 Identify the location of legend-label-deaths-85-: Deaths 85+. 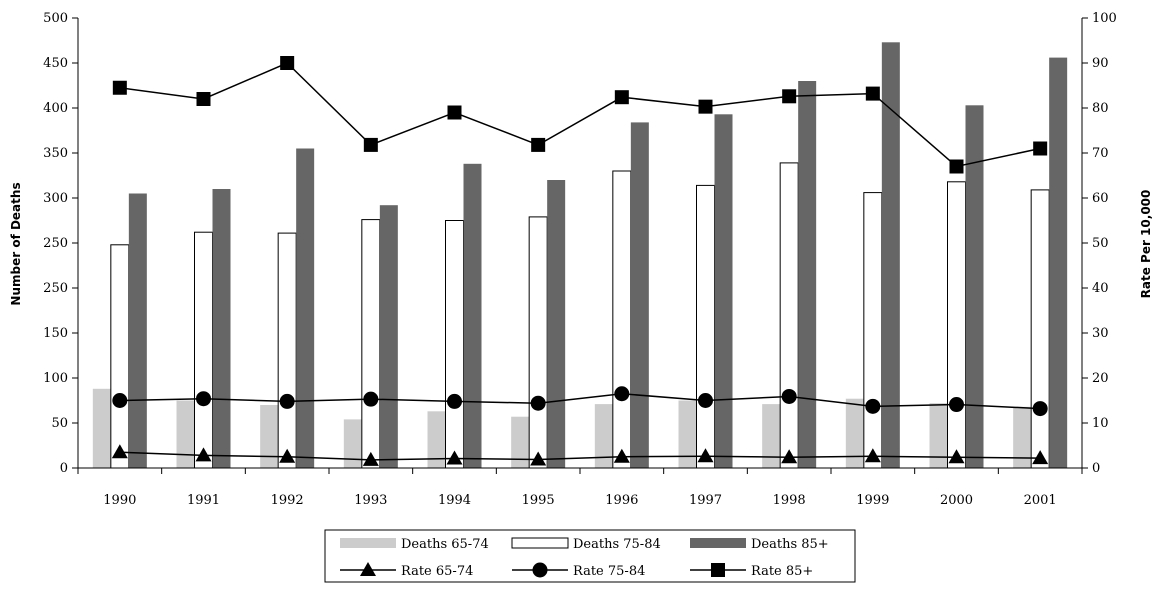
(790, 544).